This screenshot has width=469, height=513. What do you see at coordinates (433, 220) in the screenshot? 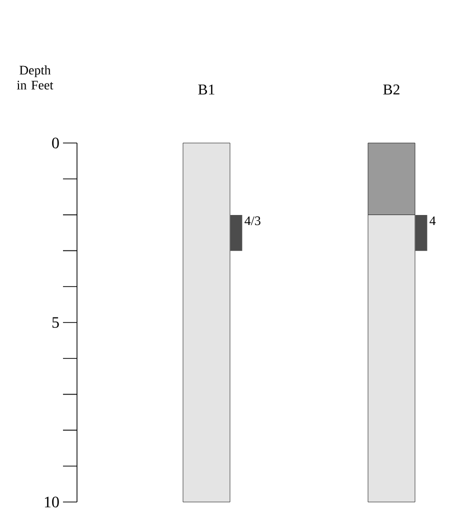
I see `annotation: 4` at bounding box center [433, 220].